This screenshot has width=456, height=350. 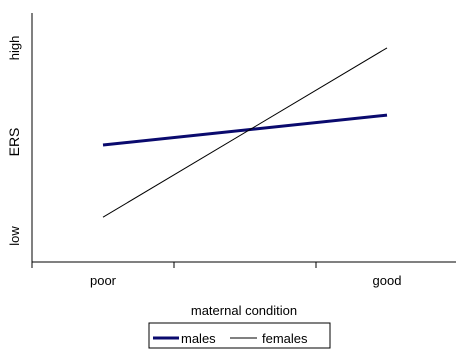 I want to click on legend-label-females: females, so click(x=285, y=338).